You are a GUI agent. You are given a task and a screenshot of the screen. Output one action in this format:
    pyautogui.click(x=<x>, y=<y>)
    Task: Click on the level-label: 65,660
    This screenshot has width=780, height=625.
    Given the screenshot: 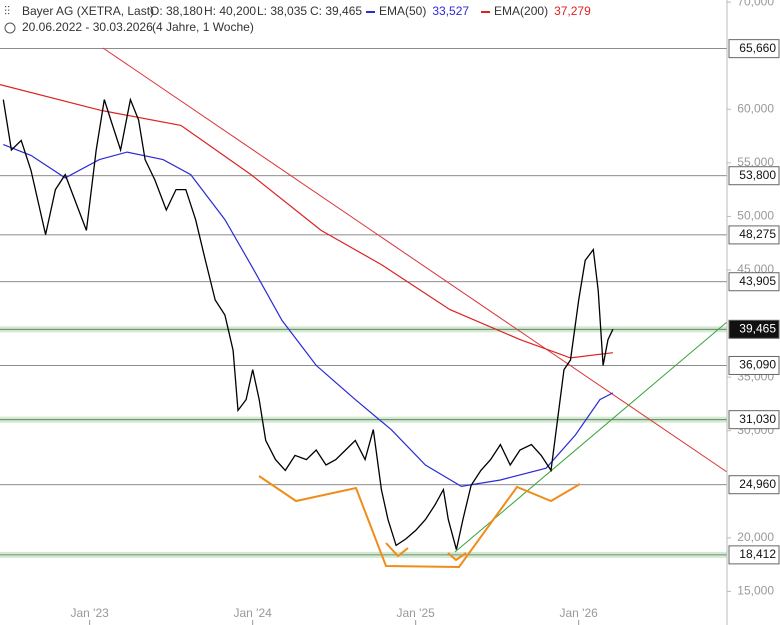 What is the action you would take?
    pyautogui.click(x=757, y=48)
    